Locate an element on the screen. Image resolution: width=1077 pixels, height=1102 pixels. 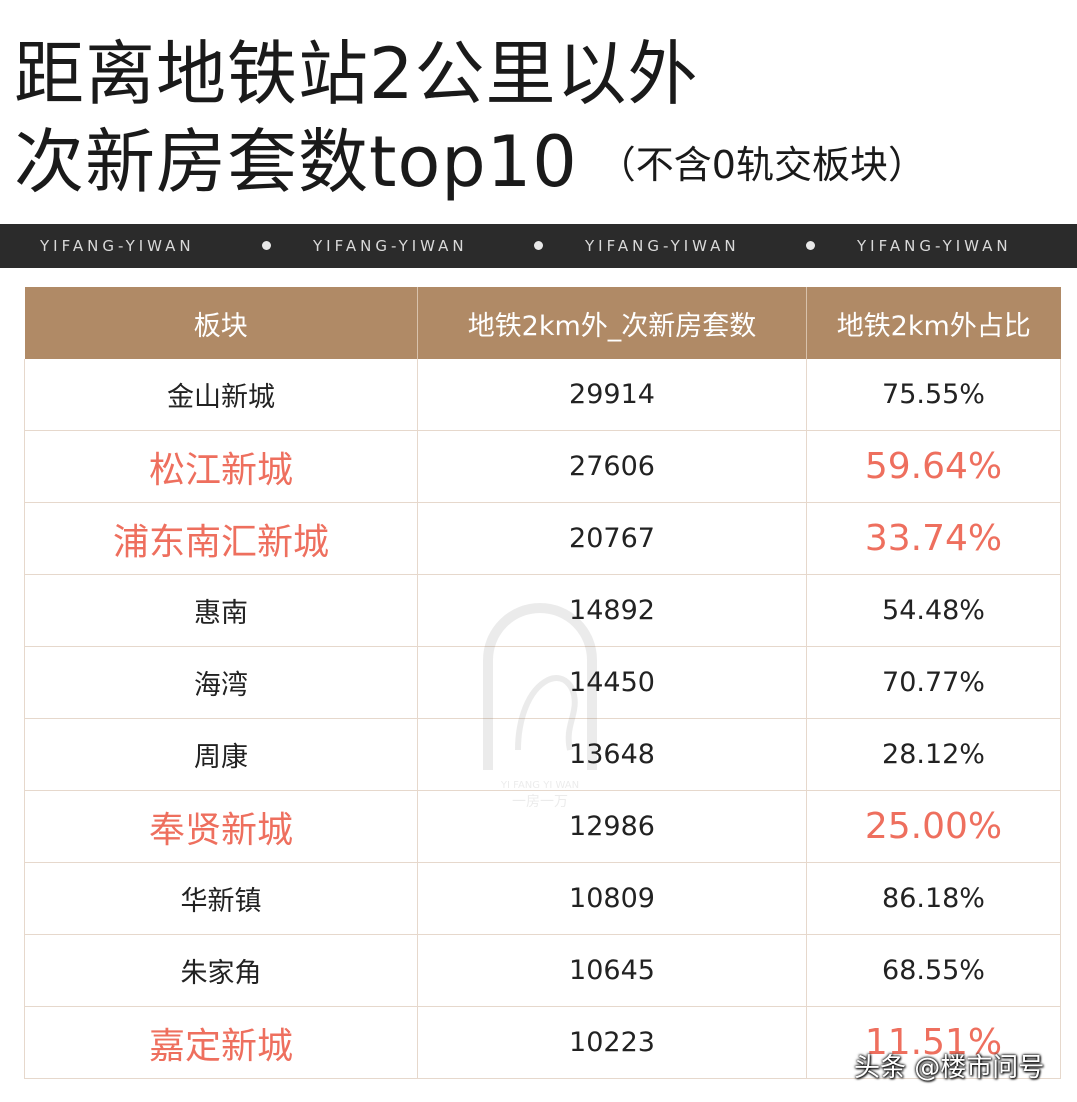
page-title-line-1: 距离地铁站2公里以外 is located at coordinates (356, 74).